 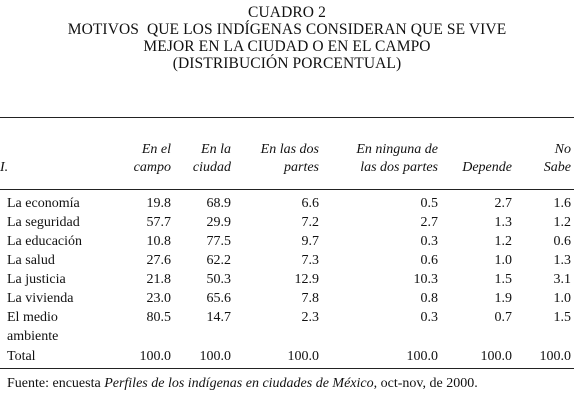 I want to click on table-cell: 77.5, so click(x=219, y=241).